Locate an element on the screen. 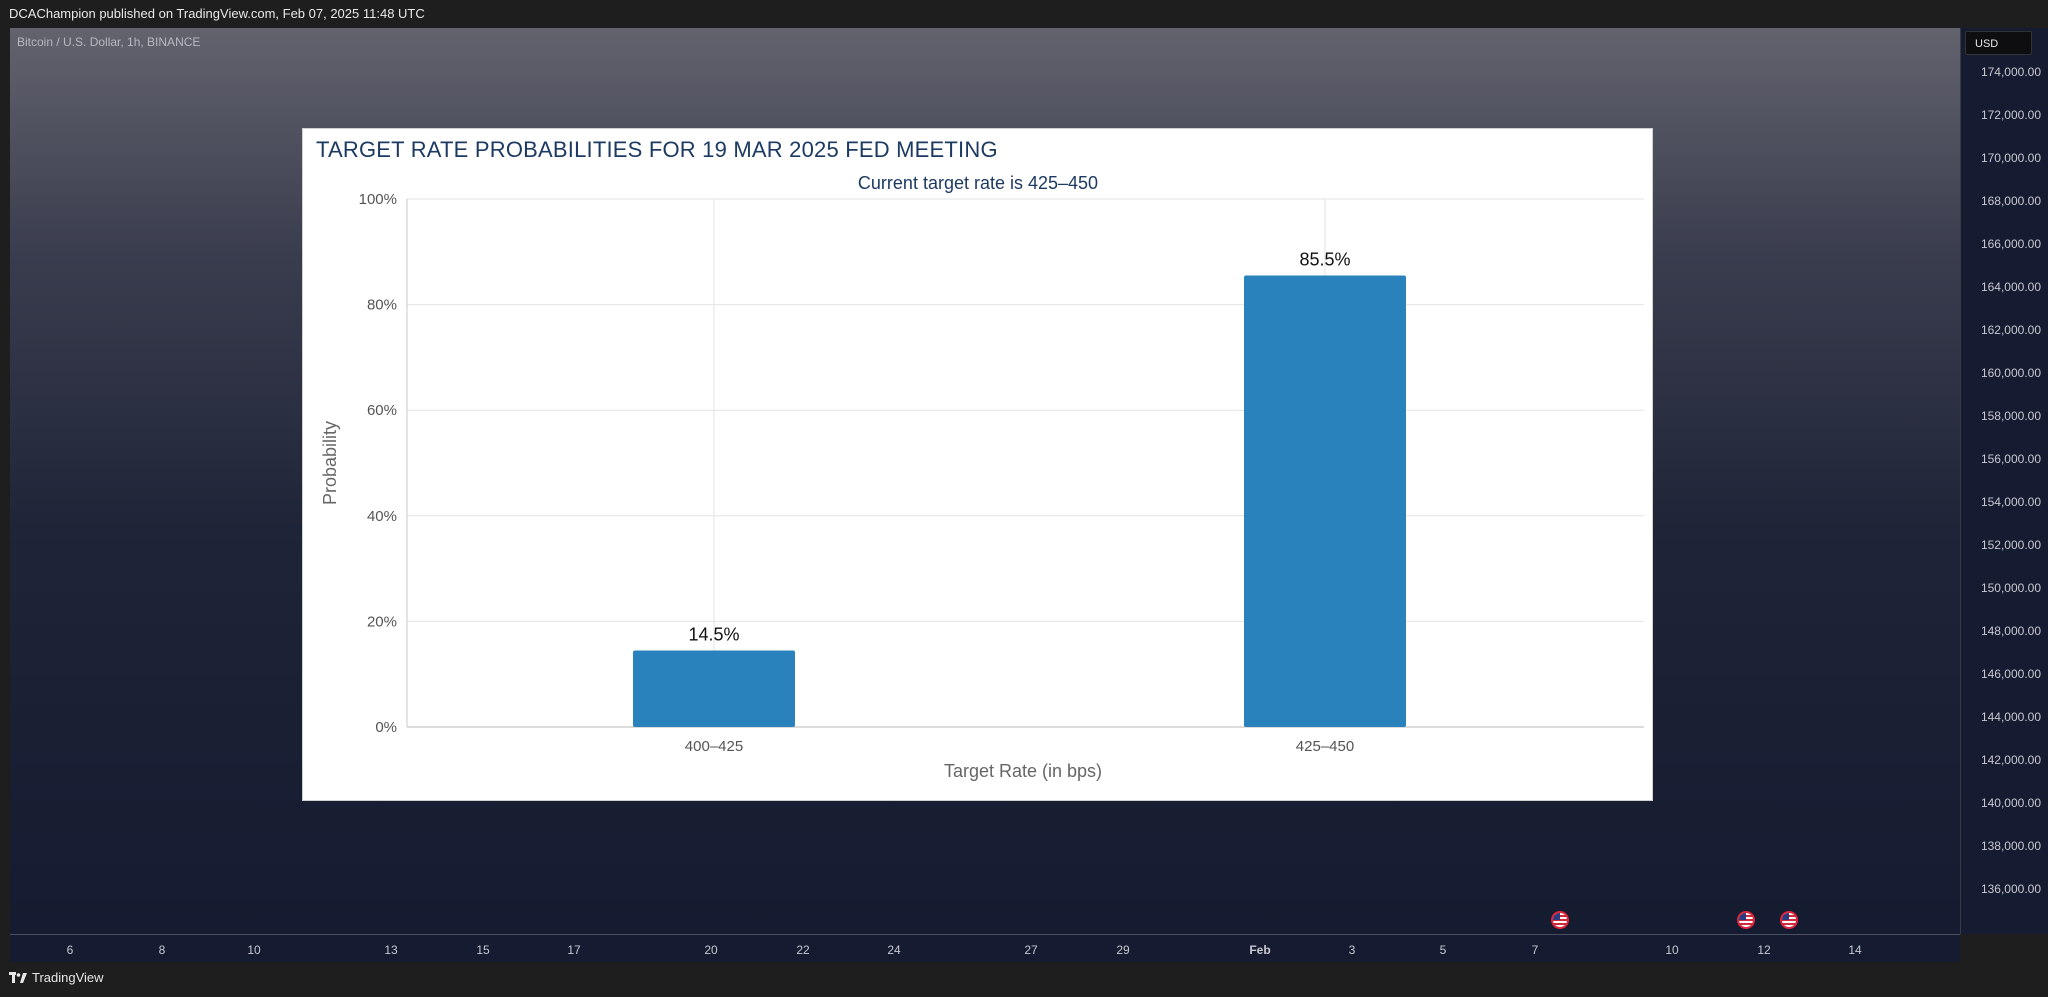 Image resolution: width=2048 pixels, height=997 pixels. symbol-legend: Bitcoin / U.S. Dollar, 1h, BINANCE is located at coordinates (109, 42).